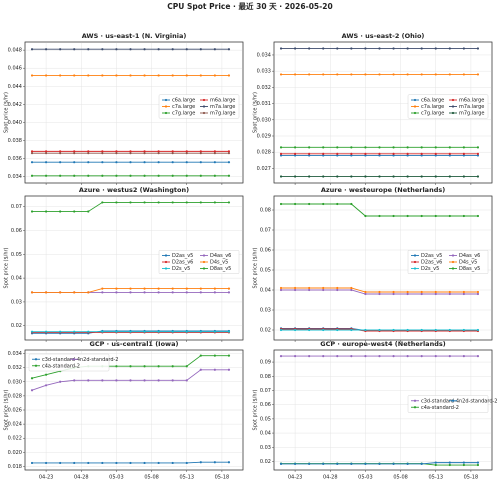 The width and height of the screenshot is (500, 500). What do you see at coordinates (431, 256) in the screenshot?
I see `legend-label: D2as_v5` at bounding box center [431, 256].